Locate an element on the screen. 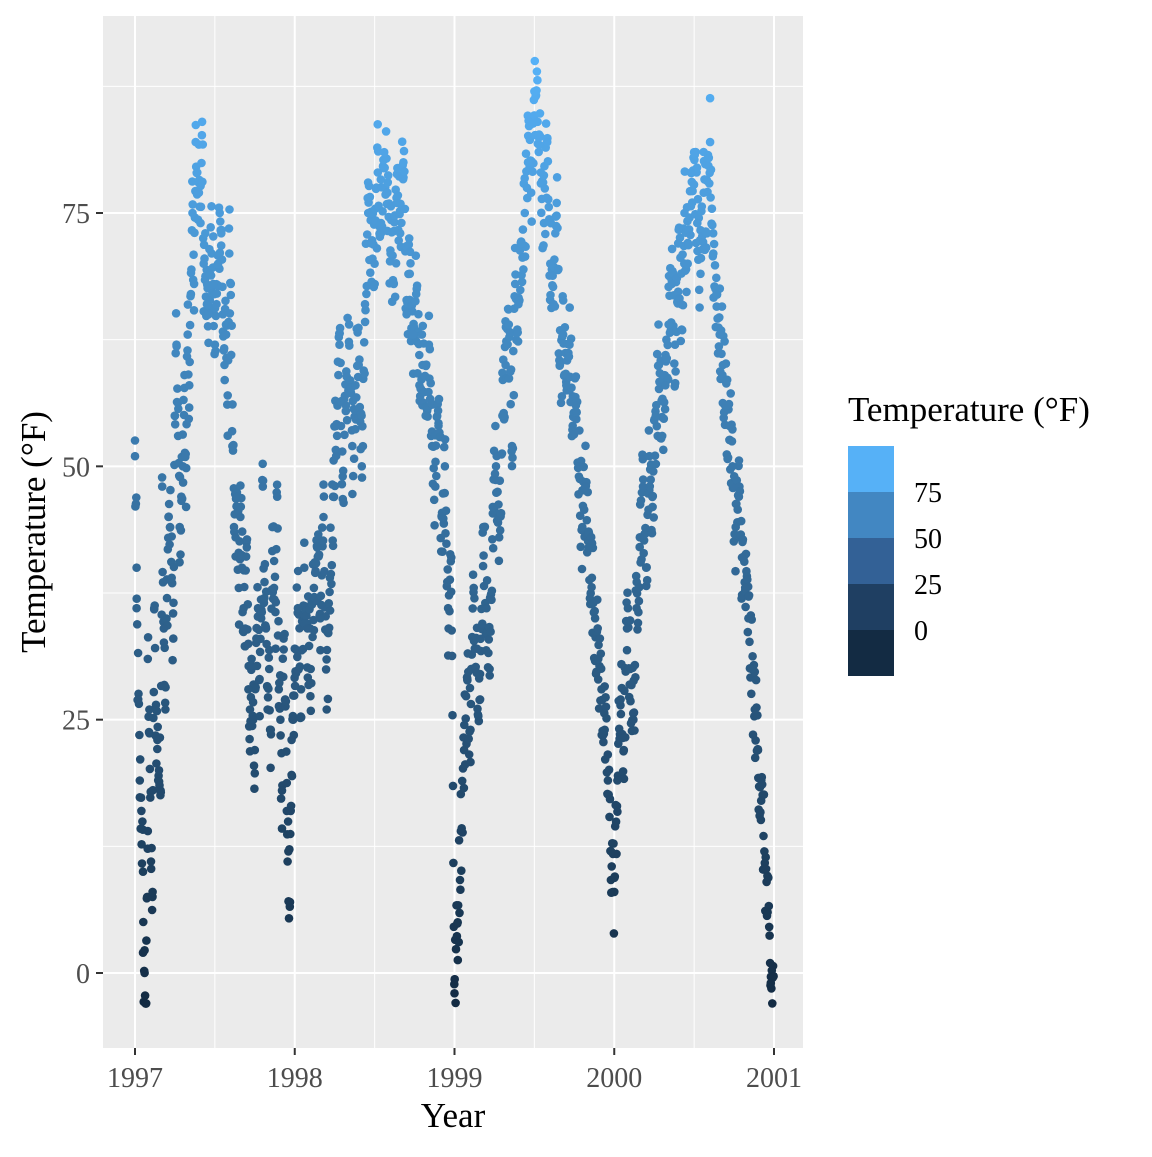  legend-bin is located at coordinates (871, 561).